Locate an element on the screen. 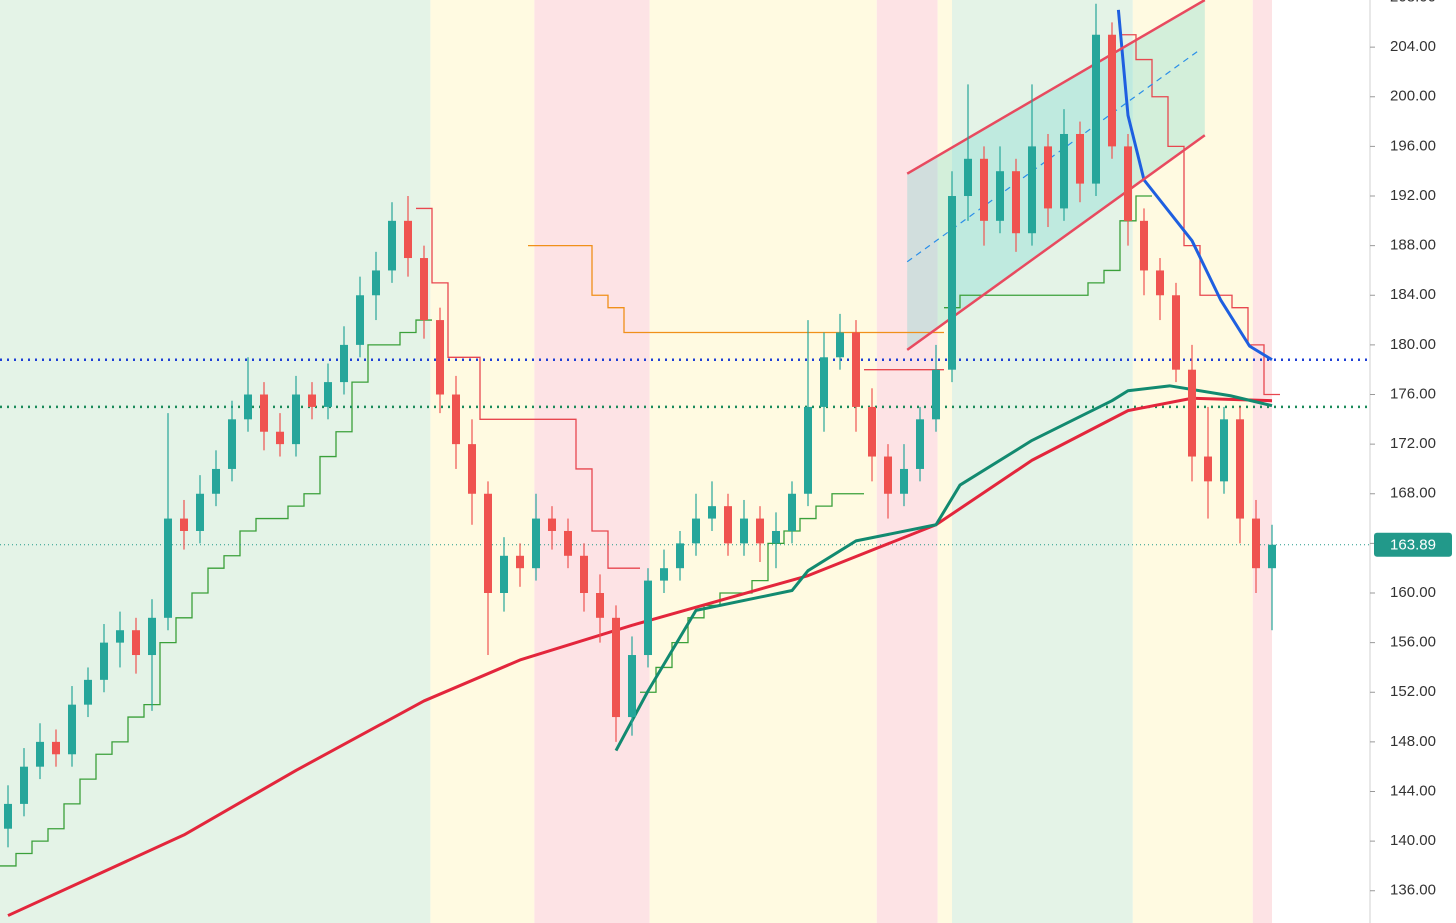 Image resolution: width=1456 pixels, height=923 pixels. trailing-stop-line is located at coordinates (736, 289).